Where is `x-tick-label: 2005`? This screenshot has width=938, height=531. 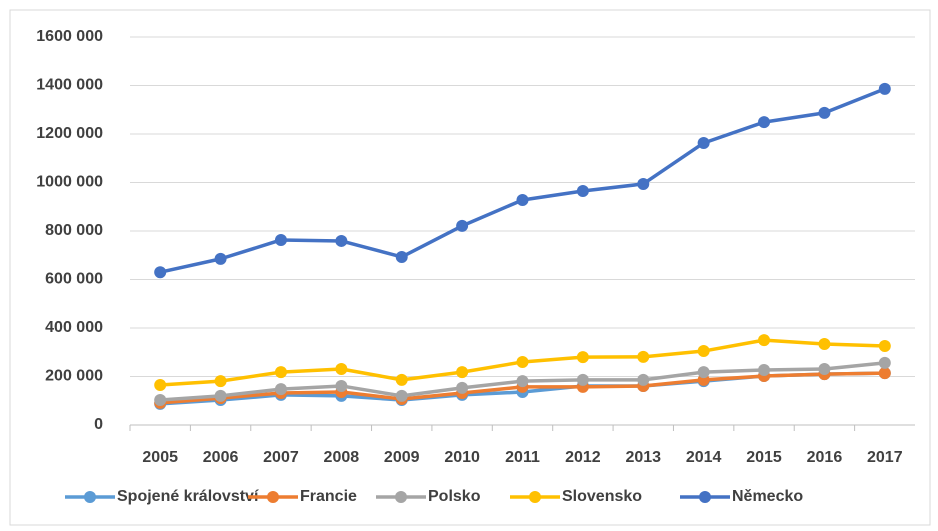
x-tick-label: 2005 is located at coordinates (160, 457).